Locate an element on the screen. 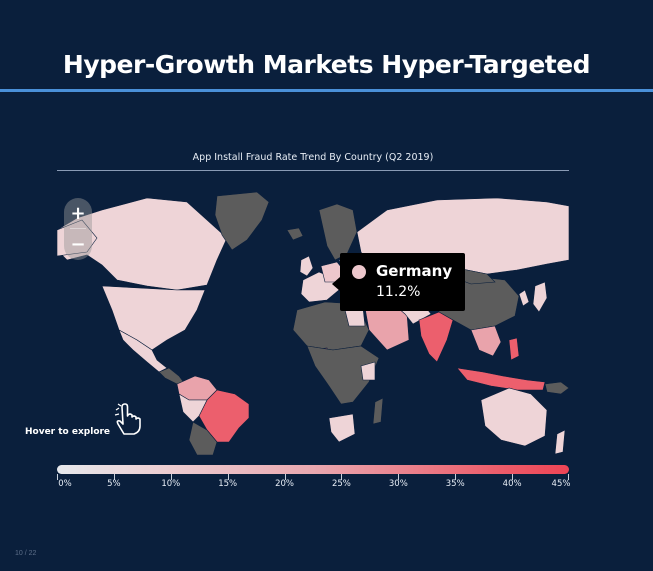 Image resolution: width=653 pixels, height=571 pixels. legend-tick-label: 0% is located at coordinates (65, 484).